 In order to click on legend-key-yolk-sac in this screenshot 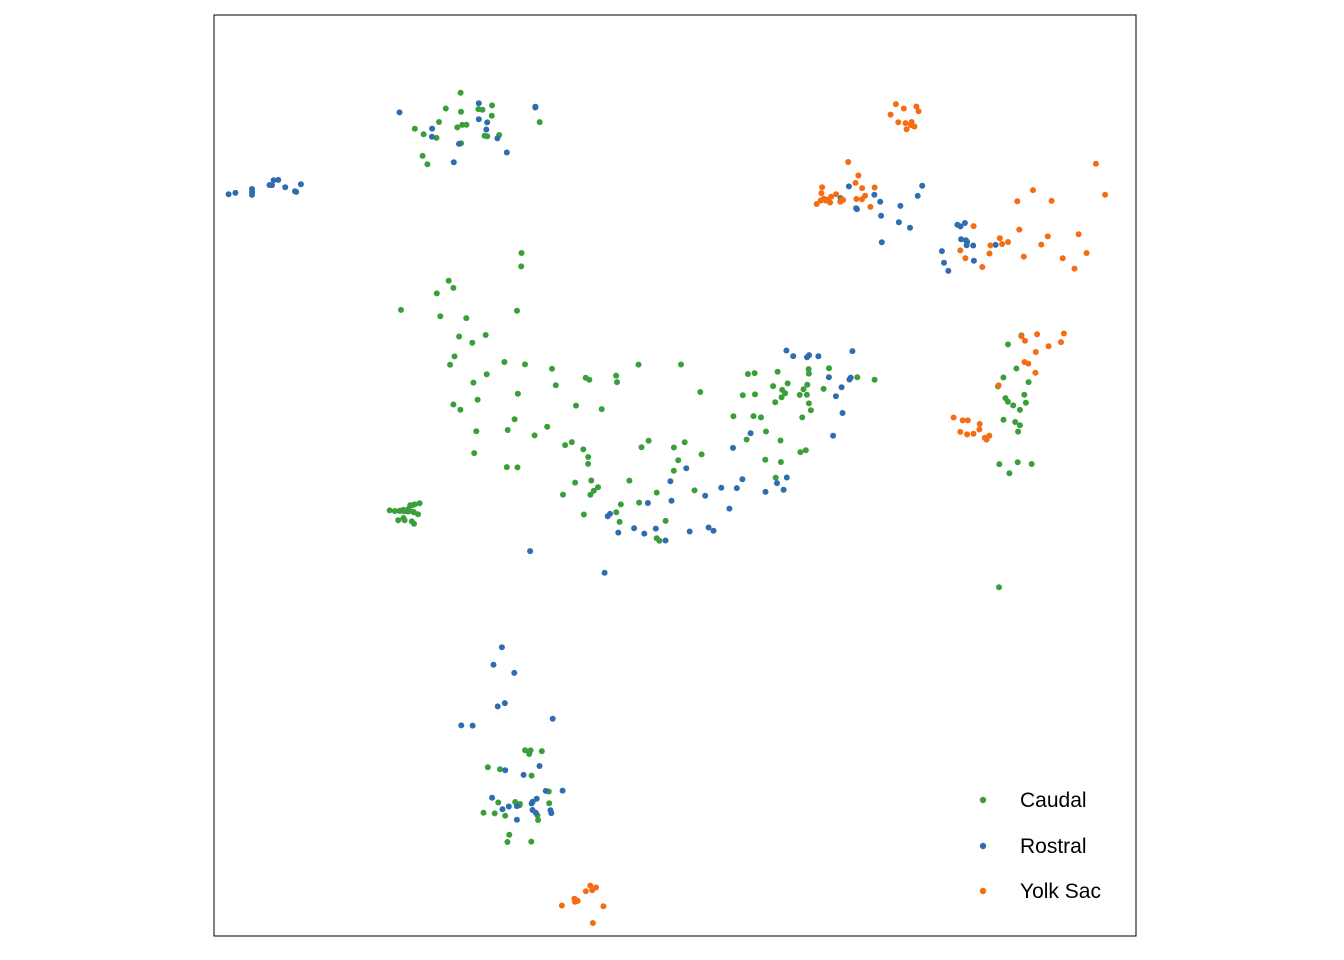, I will do `click(983, 891)`.